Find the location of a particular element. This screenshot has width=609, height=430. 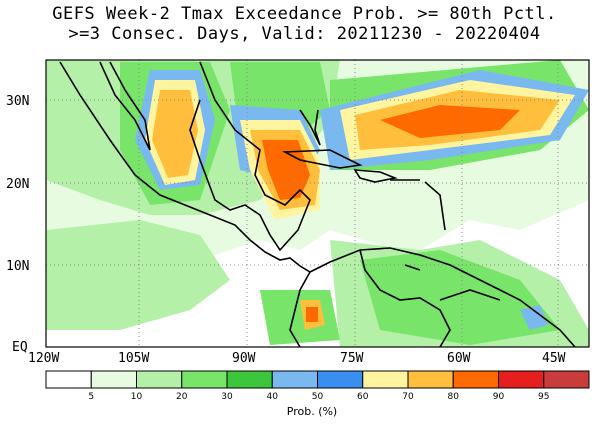

lon-label-45w: 45W is located at coordinates (554, 358).